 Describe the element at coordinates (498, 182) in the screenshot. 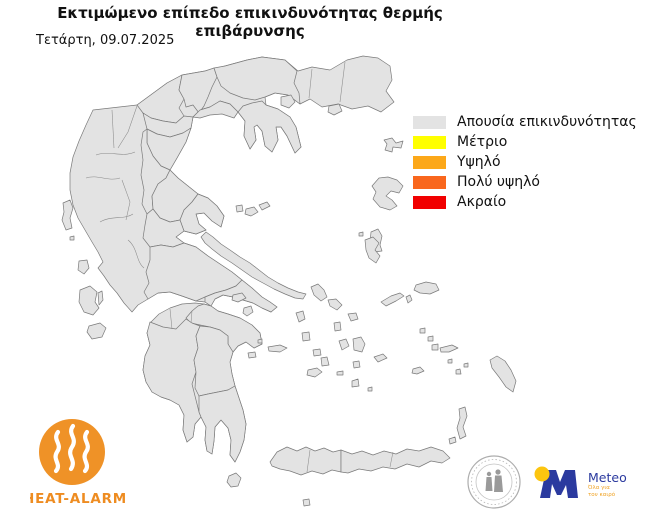

I see `legend-label: Πολύ υψηλό` at that location.